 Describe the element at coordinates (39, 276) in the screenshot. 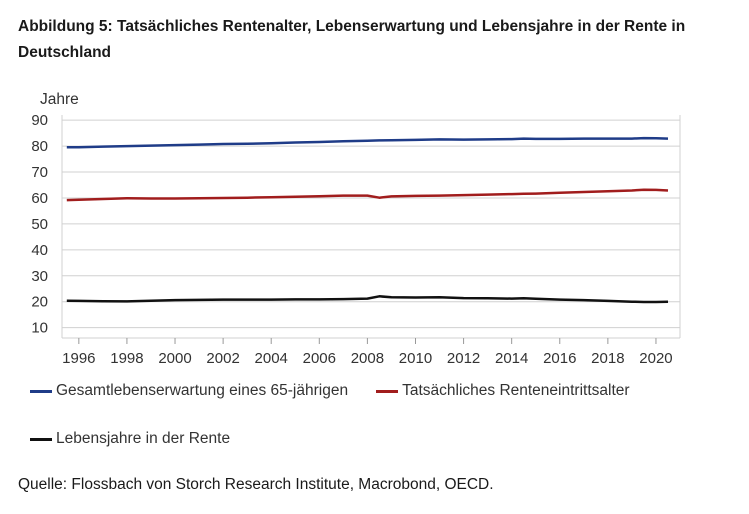

I see `y-tick-label-30: 30` at that location.